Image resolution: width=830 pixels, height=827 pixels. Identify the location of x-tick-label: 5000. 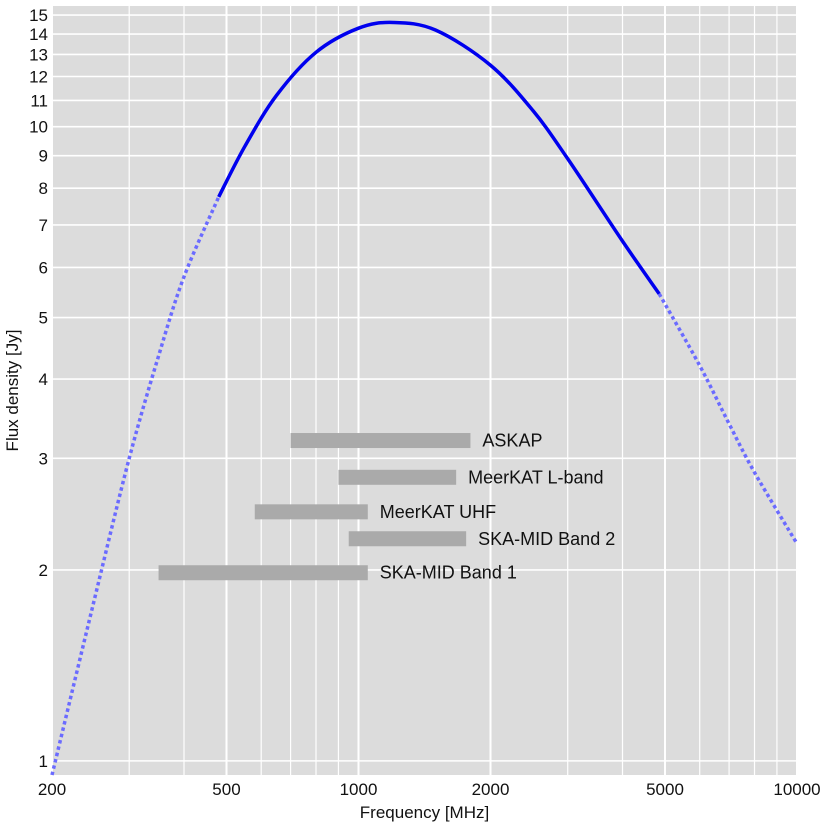
(665, 789).